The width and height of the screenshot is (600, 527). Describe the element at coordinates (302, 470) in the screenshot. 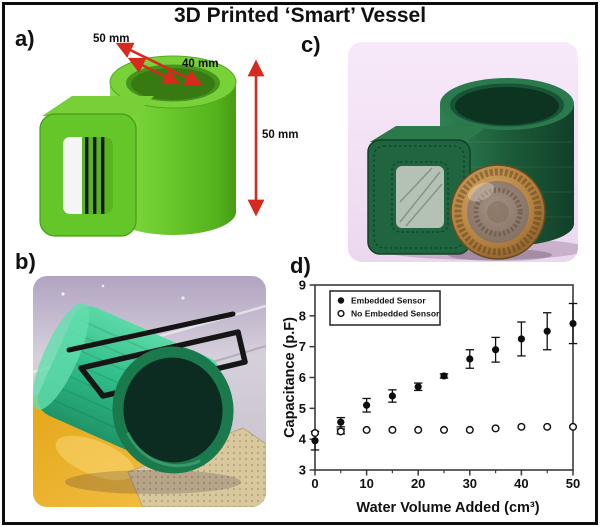

I see `y-tick-label: 3` at that location.